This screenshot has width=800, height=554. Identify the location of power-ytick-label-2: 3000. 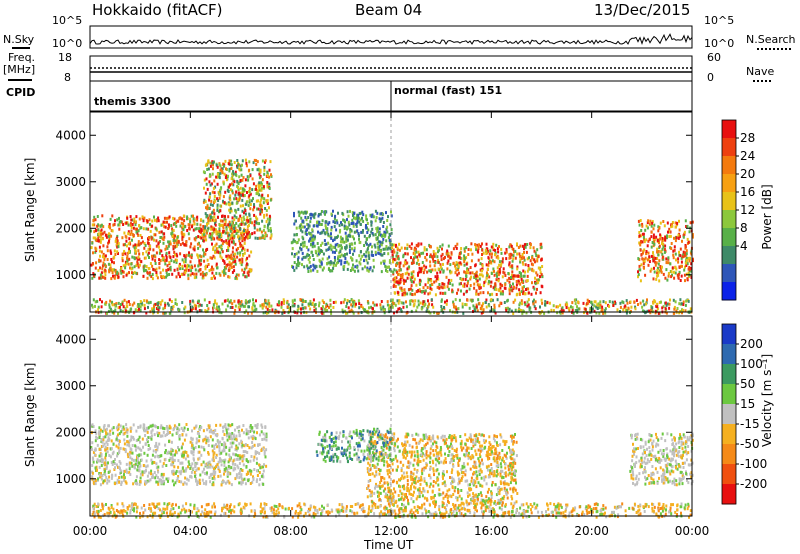
(70, 182).